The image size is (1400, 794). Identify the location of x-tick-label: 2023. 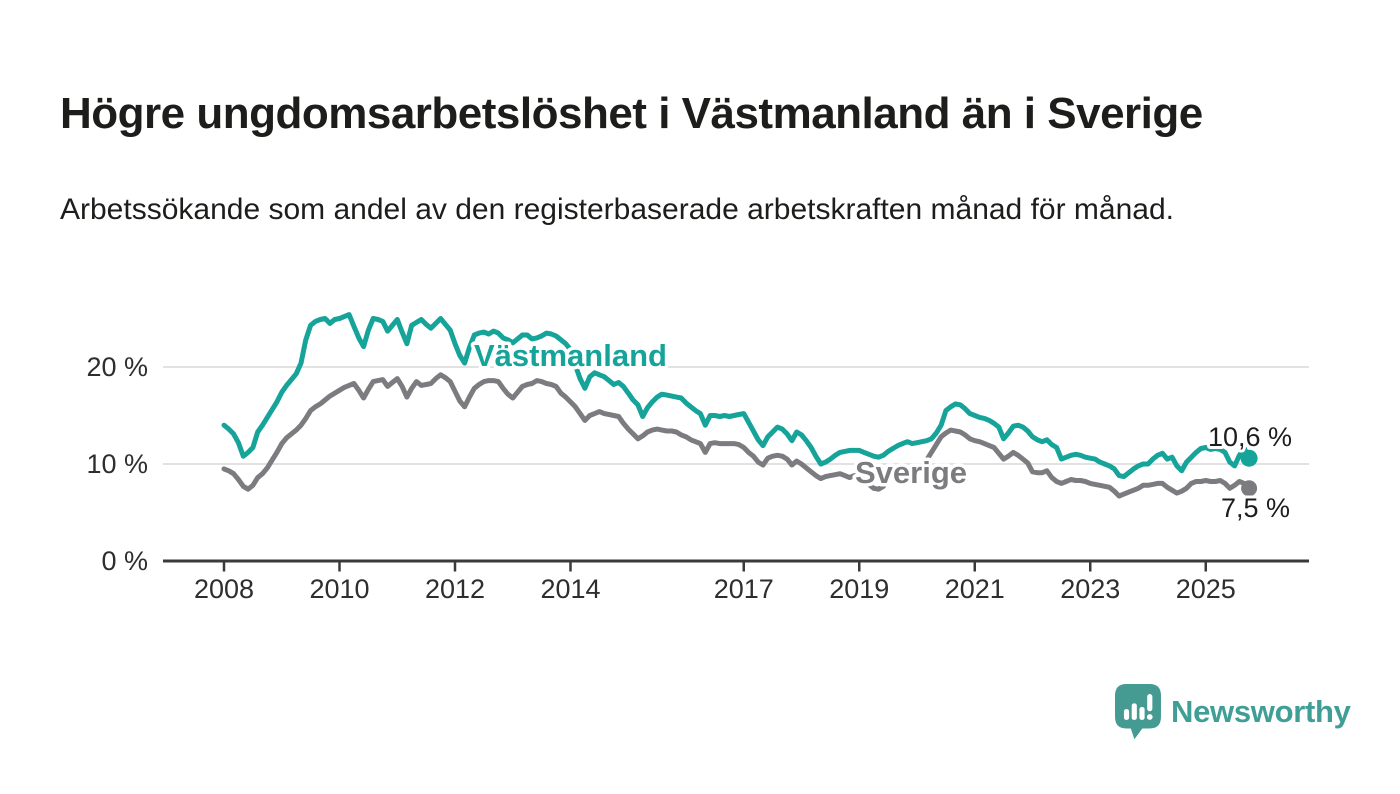
(1090, 589).